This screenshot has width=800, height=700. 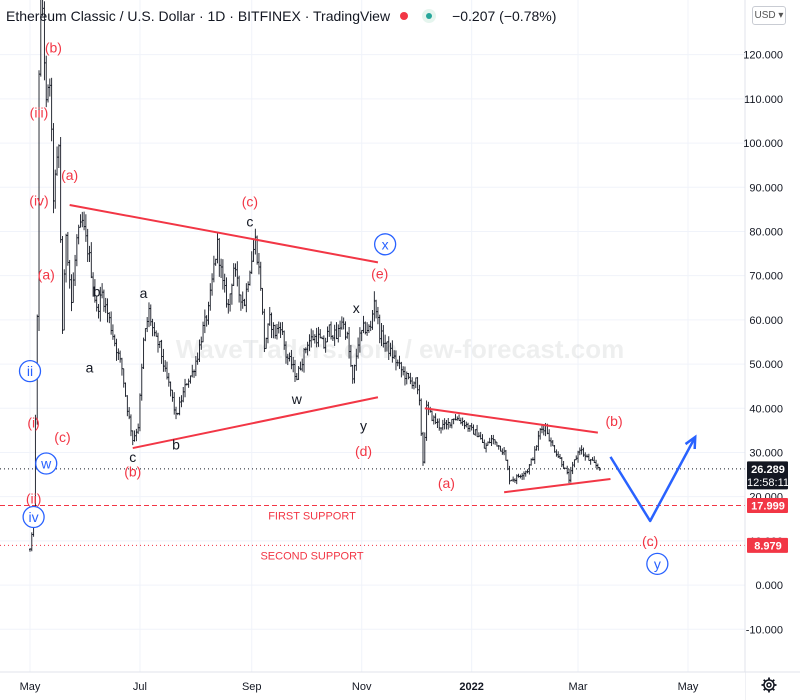 I want to click on svg-text: x, so click(x=385, y=244).